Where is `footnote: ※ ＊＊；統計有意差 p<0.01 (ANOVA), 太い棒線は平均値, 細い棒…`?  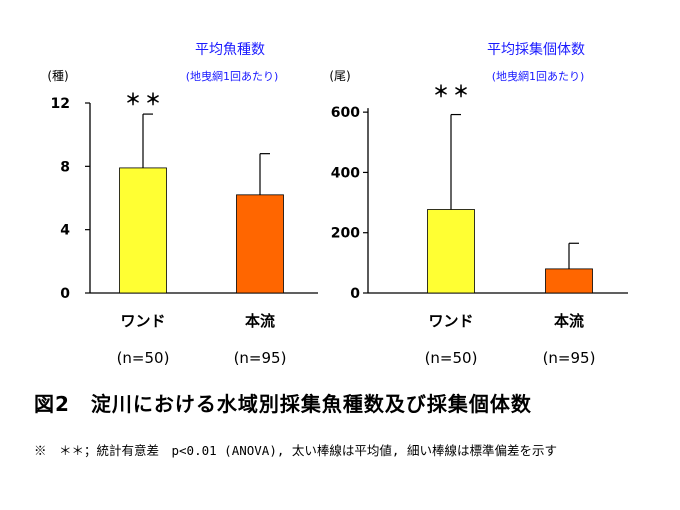 footnote: ※ ＊＊；統計有意差 p<0.01 (ANOVA), 太い棒線は平均値, 細い棒… is located at coordinates (295, 450).